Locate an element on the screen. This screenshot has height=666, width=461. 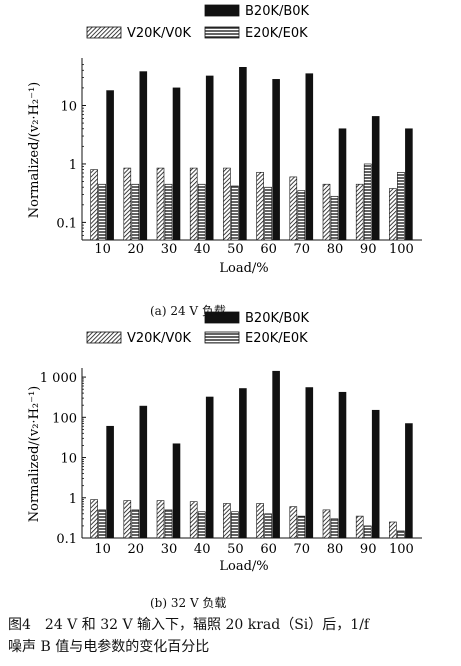
x-tick-label: 50 is located at coordinates (235, 249).